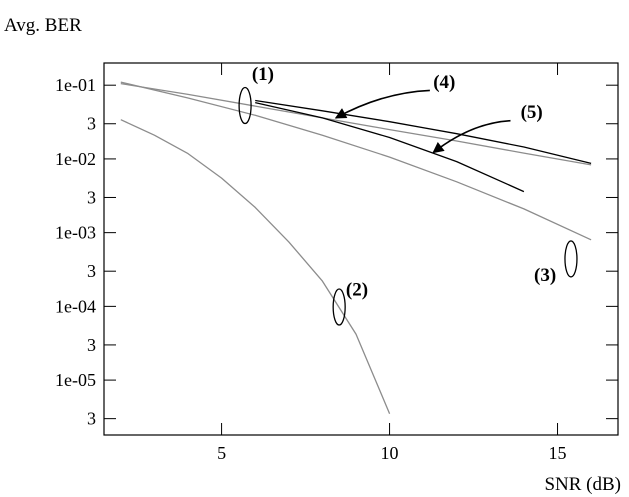  Describe the element at coordinates (390, 453) in the screenshot. I see `x-tick-label: 10` at that location.